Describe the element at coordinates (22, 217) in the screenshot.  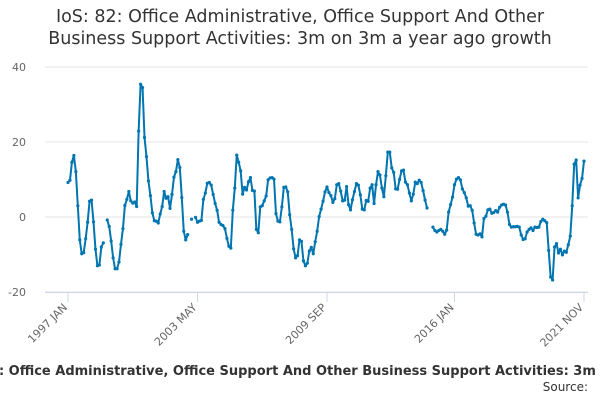
I see `y-tick-label: 0` at that location.